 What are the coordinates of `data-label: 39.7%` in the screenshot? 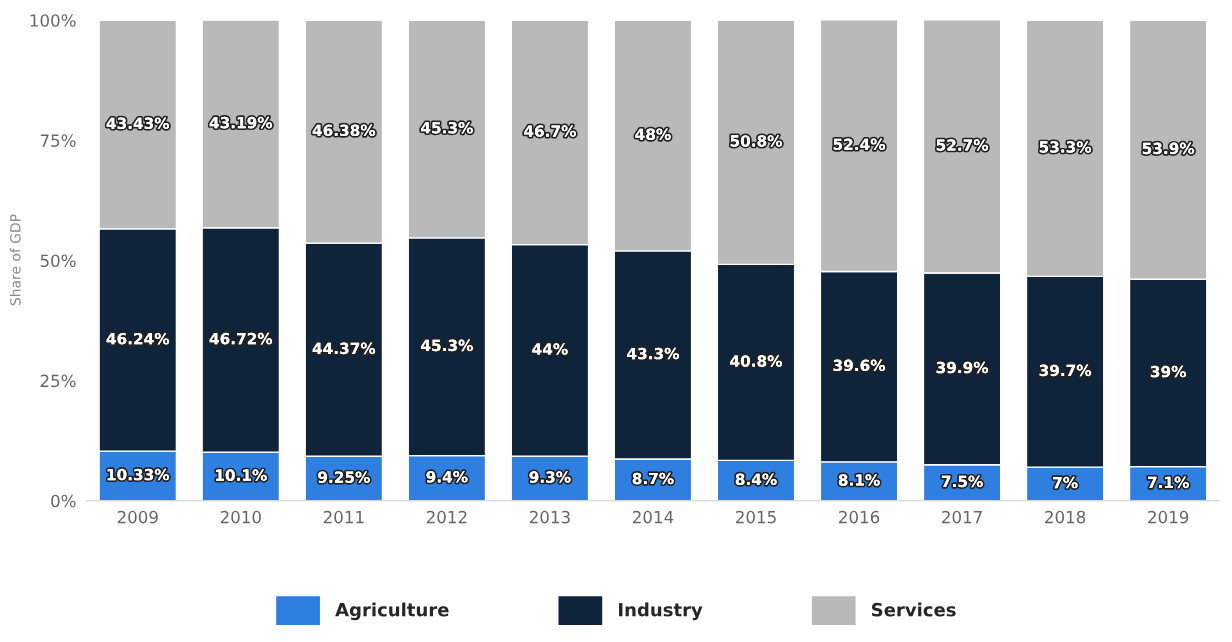 It's located at (1065, 370).